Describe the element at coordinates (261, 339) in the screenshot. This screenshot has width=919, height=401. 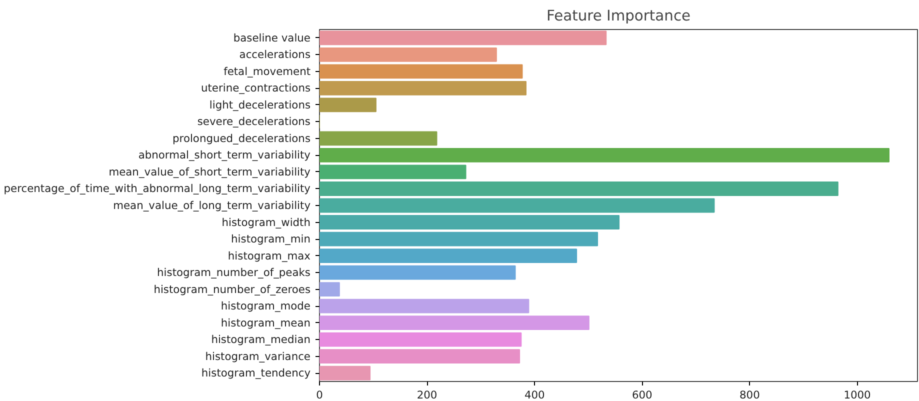
I see `y-tick-label: histogram_median` at that location.